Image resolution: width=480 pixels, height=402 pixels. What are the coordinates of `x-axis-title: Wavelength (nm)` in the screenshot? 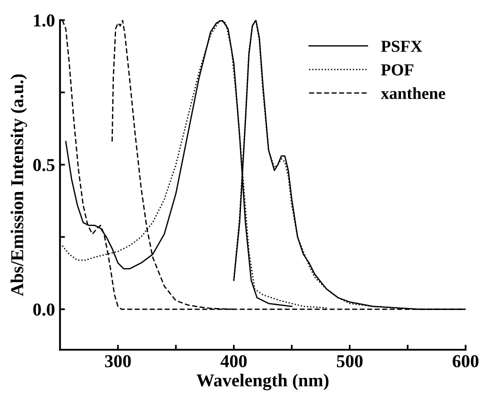 It's located at (262, 382).